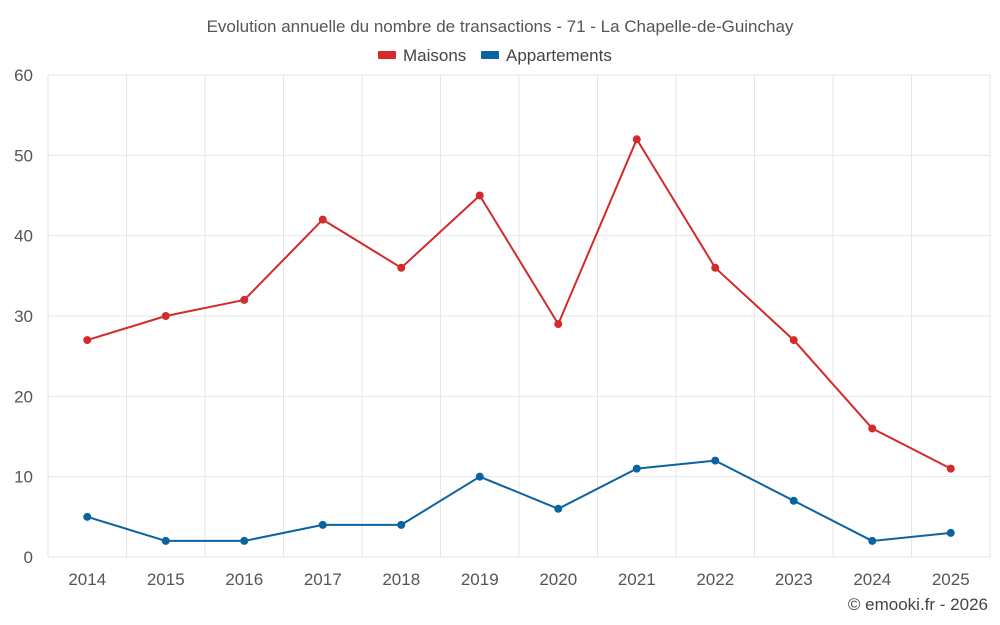 The width and height of the screenshot is (1000, 625). I want to click on x-tick-label: 2024, so click(872, 579).